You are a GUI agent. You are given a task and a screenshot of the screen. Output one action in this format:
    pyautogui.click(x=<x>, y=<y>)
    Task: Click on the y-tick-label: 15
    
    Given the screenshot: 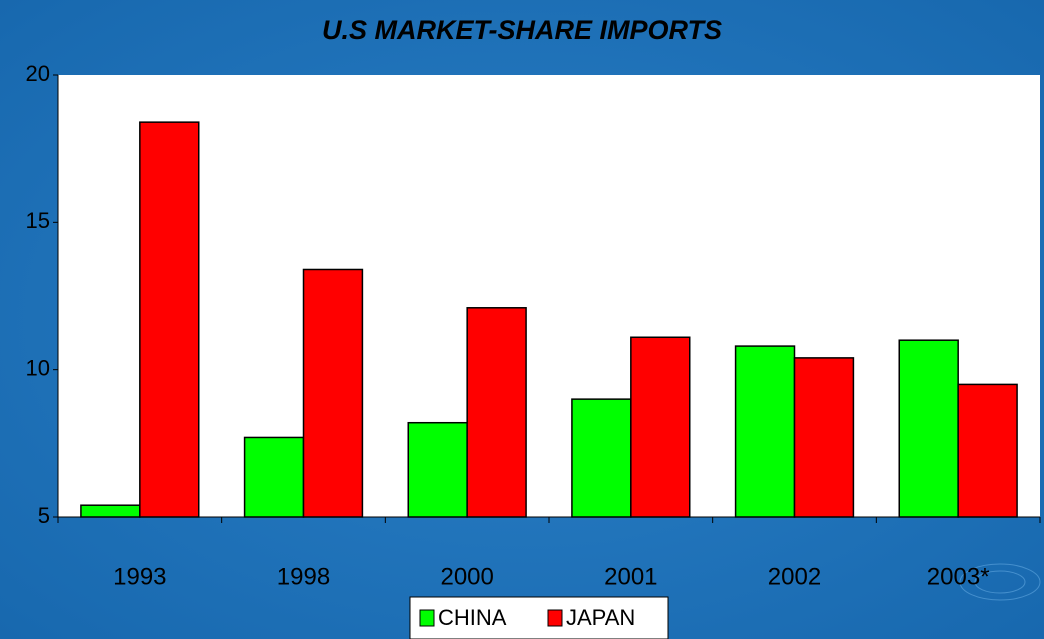 What is the action you would take?
    pyautogui.click(x=38, y=220)
    